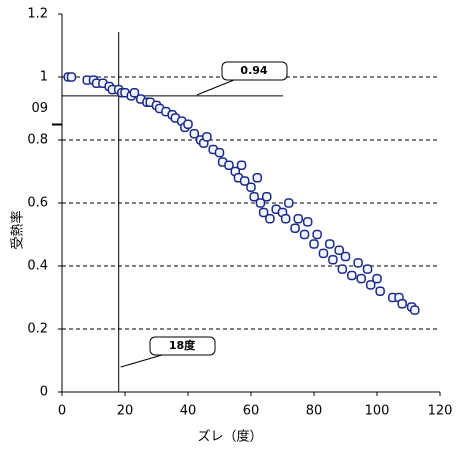 This screenshot has height=450, width=460. I want to click on x-tick-label: 0, so click(62, 411).